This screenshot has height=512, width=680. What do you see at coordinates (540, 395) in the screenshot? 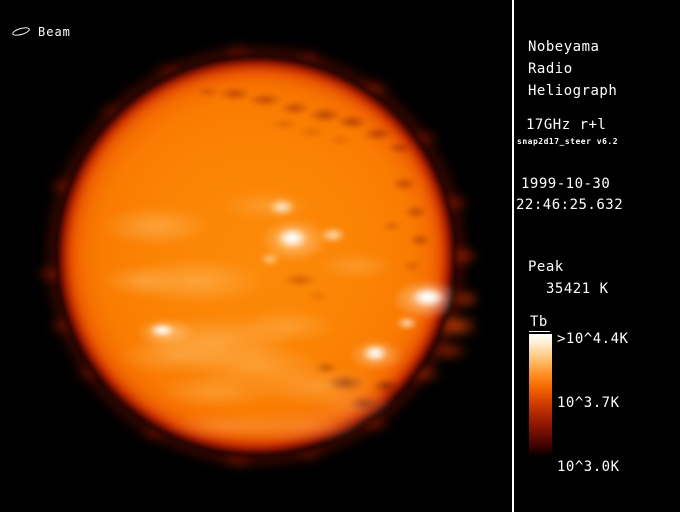
I see `colorbar` at bounding box center [540, 395].